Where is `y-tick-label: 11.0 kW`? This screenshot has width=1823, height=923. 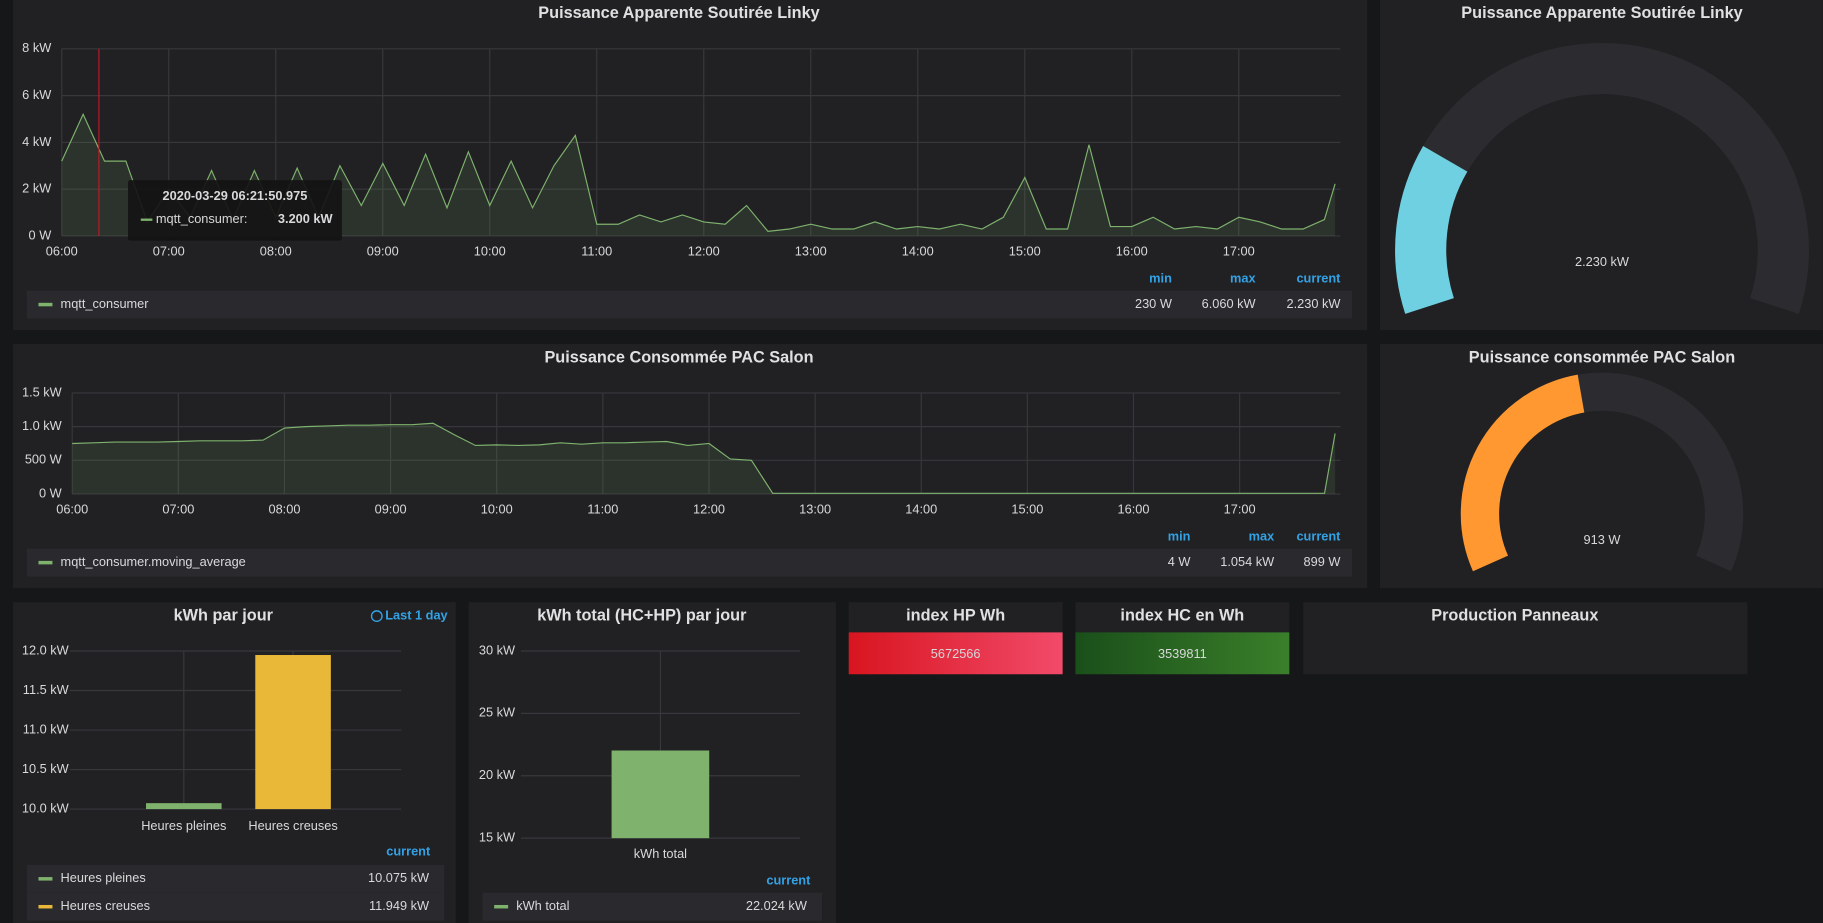
y-tick-label: 11.0 kW is located at coordinates (46, 728).